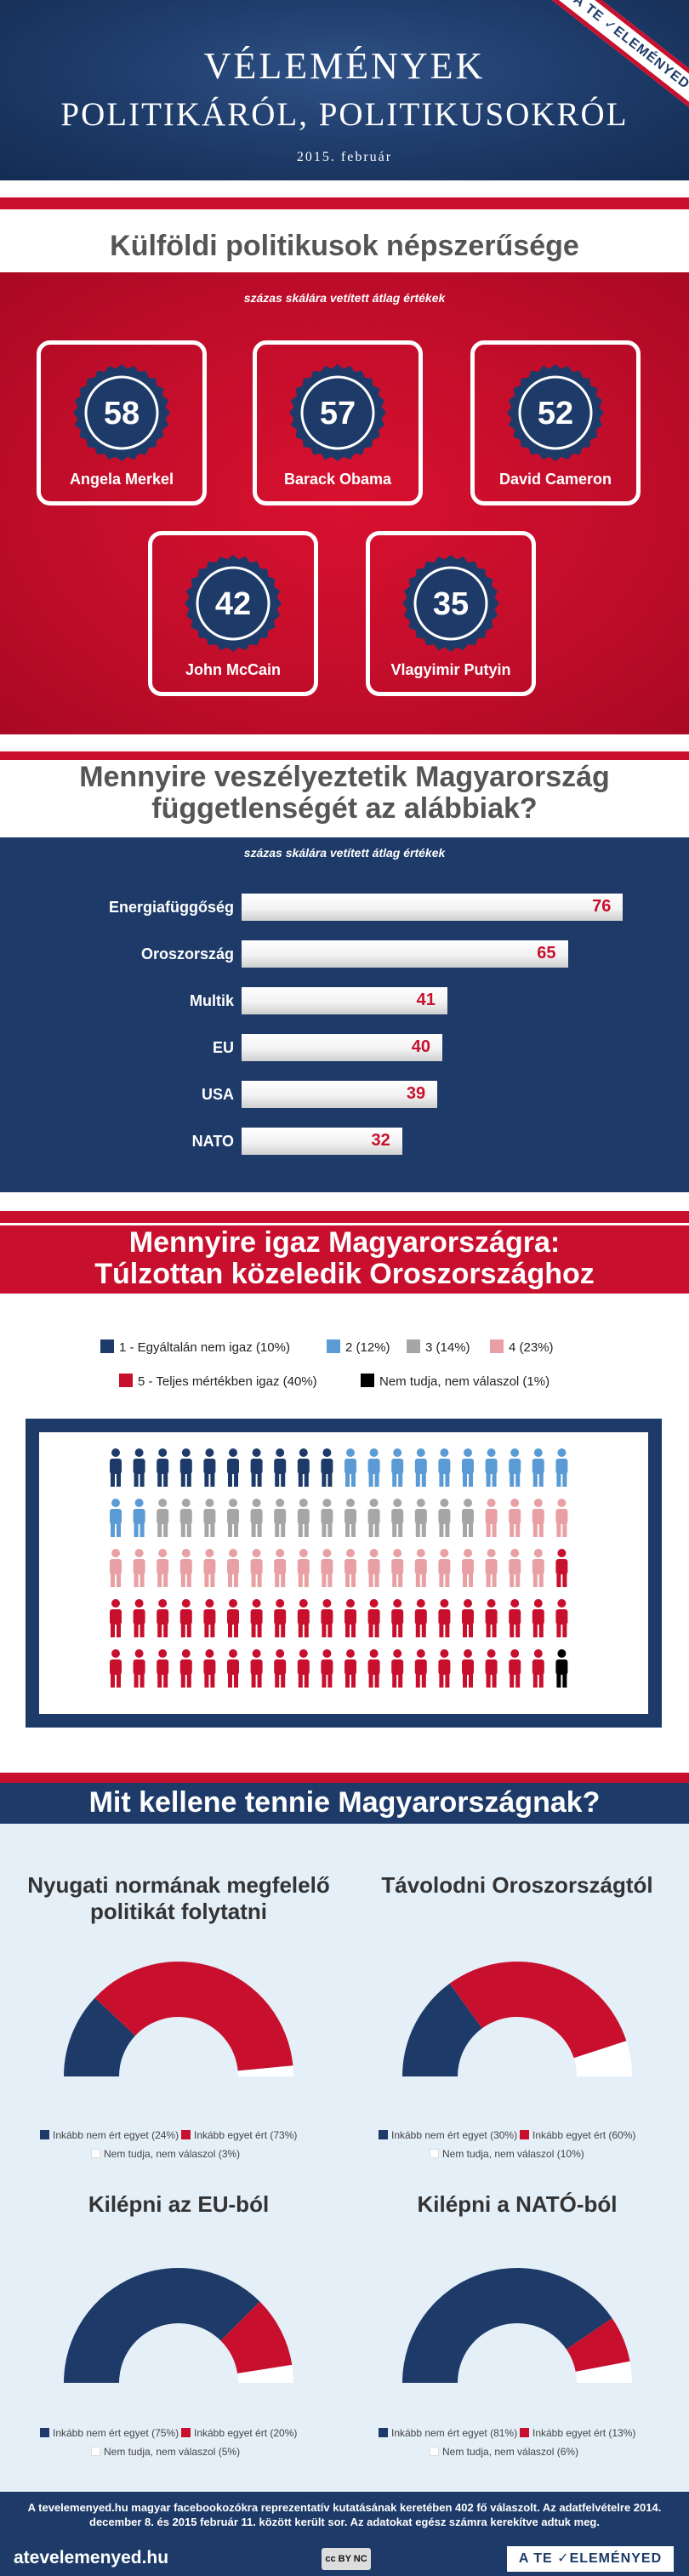 The height and width of the screenshot is (2576, 689). Describe the element at coordinates (342, 1047) in the screenshot. I see `bar: 40` at that location.